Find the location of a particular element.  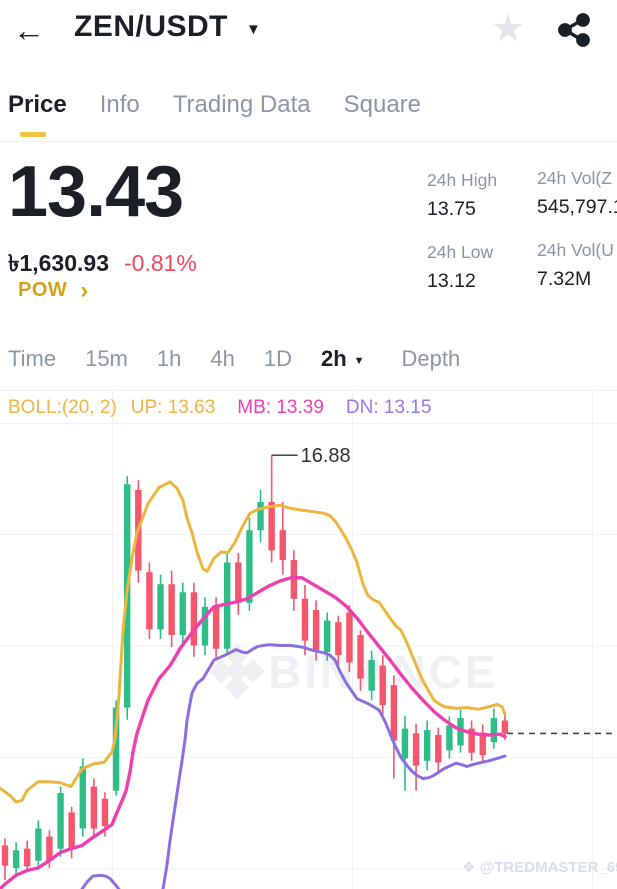

fiat-row: ৳1,630.93 -0.81% is located at coordinates (102, 264).